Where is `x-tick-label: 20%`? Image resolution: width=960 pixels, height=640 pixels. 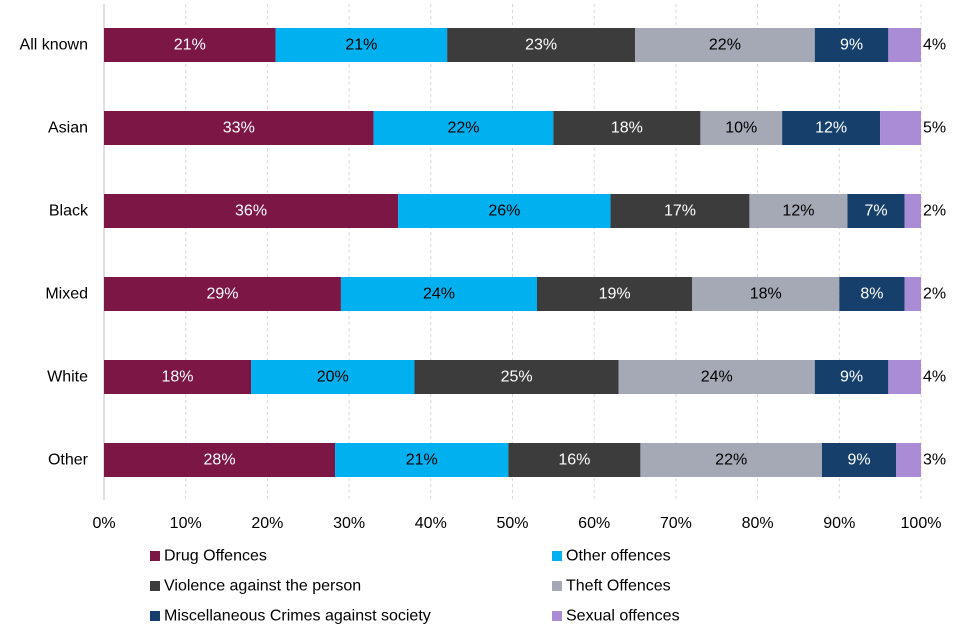
x-tick-label: 20% is located at coordinates (267, 523).